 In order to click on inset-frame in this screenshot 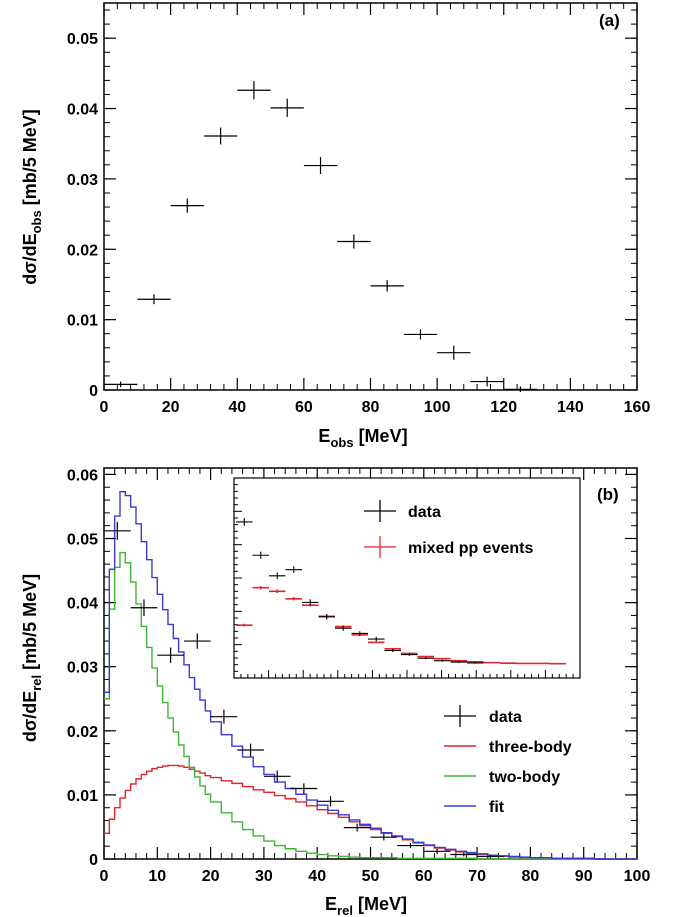, I will do `click(407, 578)`.